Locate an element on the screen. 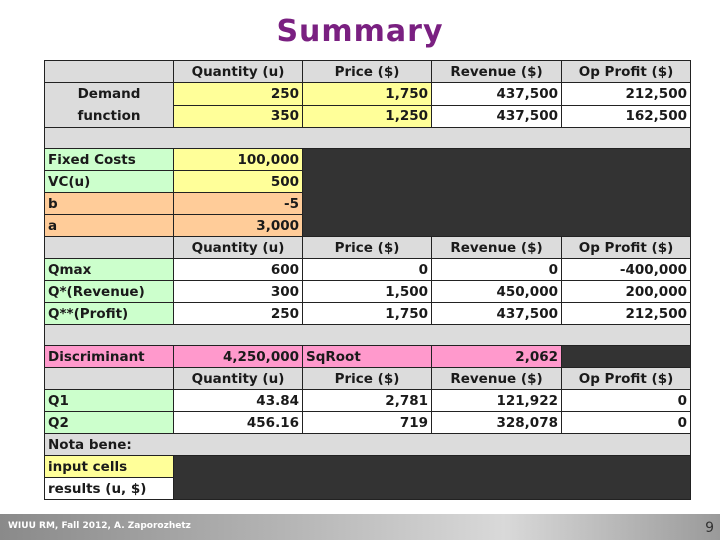  header-revenue: Revenue ($) is located at coordinates (496, 71).